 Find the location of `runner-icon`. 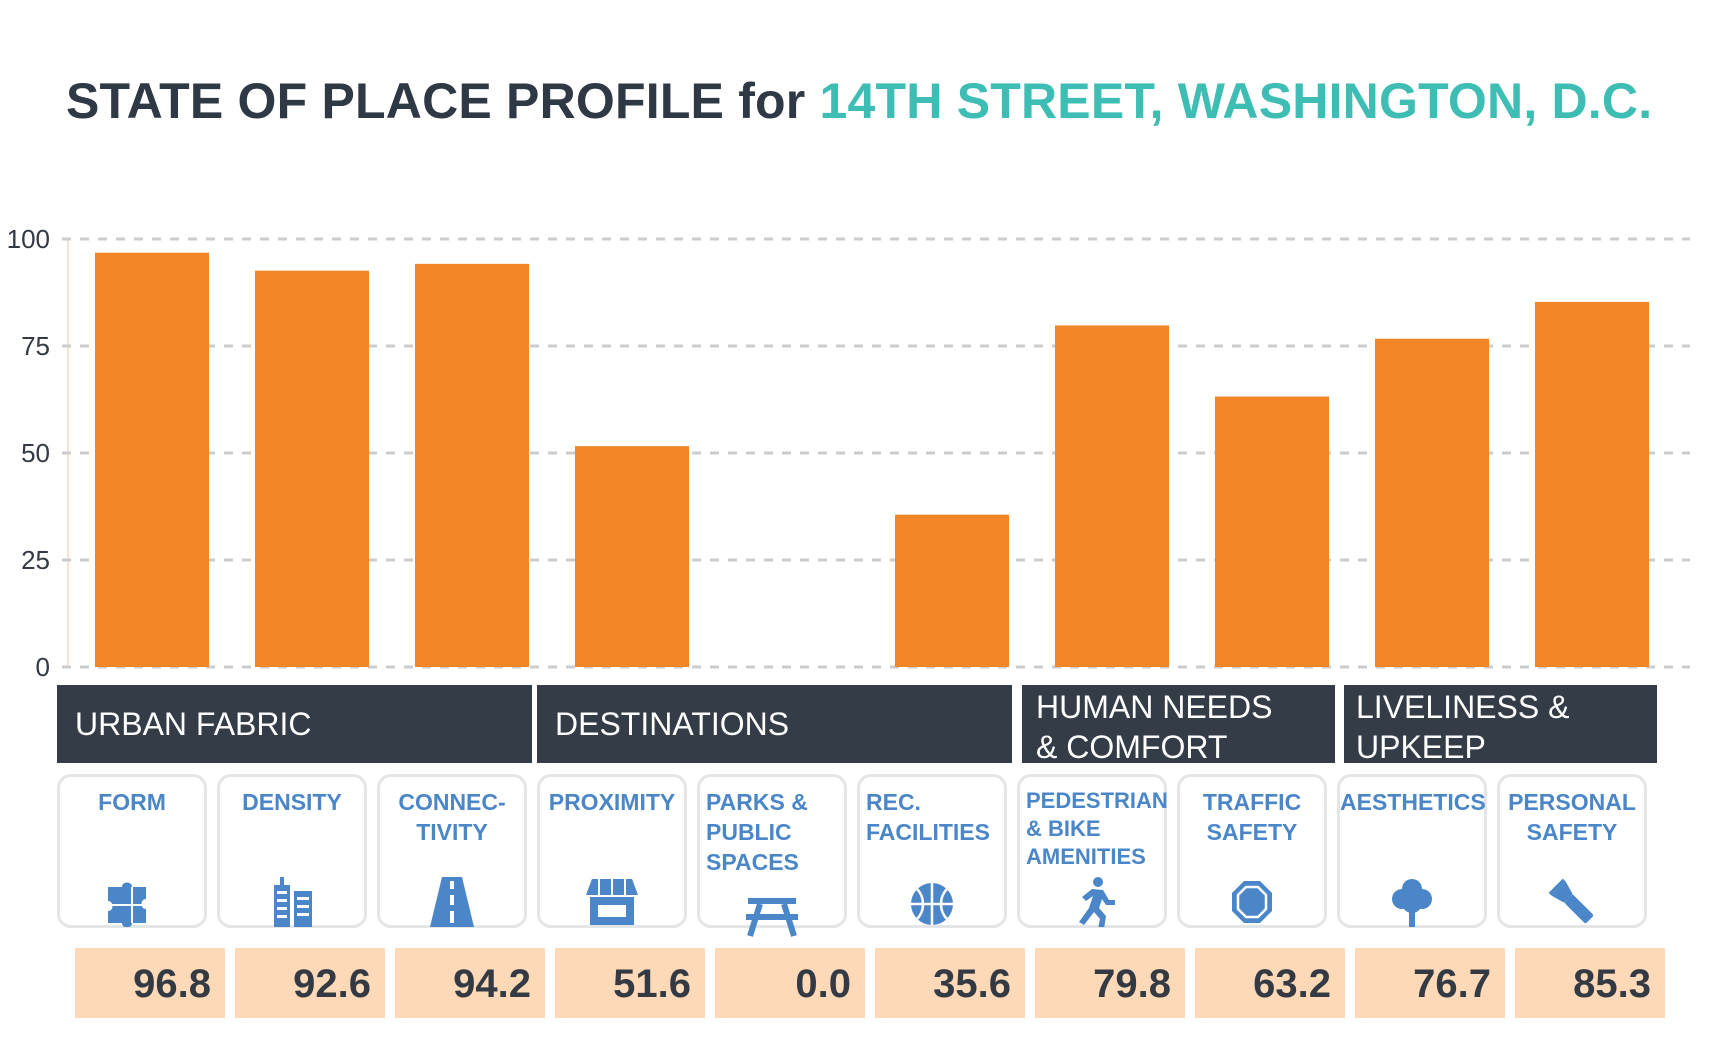

runner-icon is located at coordinates (1092, 902).